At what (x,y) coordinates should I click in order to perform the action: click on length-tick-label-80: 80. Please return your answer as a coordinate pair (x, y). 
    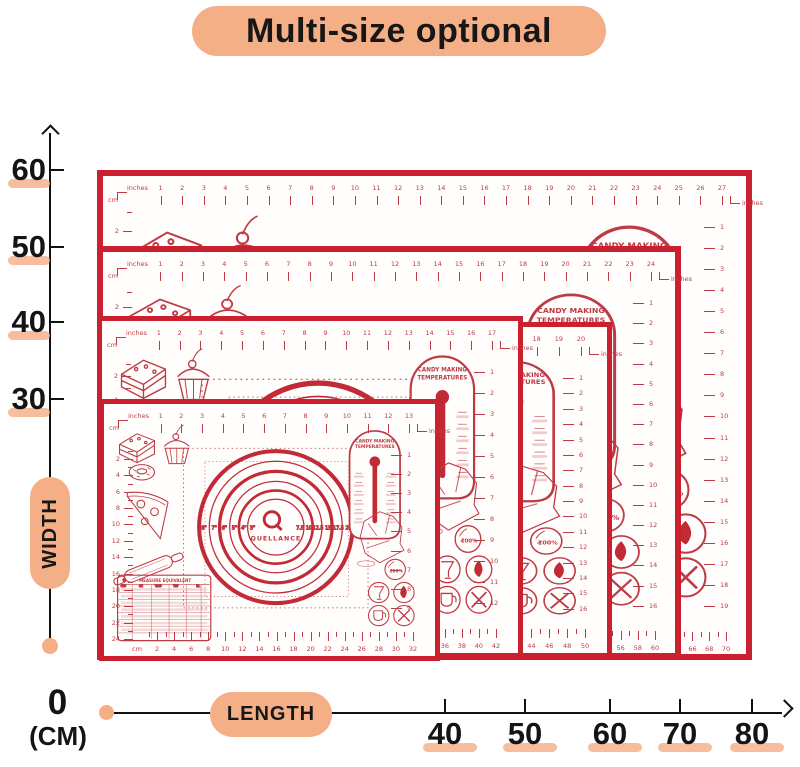
    Looking at the image, I should click on (754, 734).